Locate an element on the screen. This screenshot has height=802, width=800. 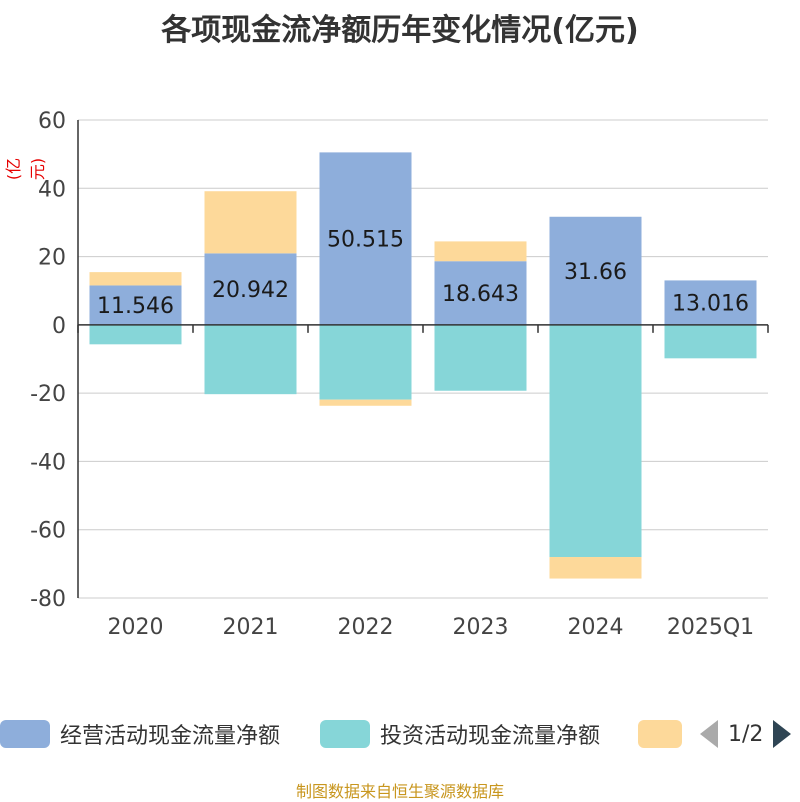
x-tick-label: 2023 is located at coordinates (481, 627).